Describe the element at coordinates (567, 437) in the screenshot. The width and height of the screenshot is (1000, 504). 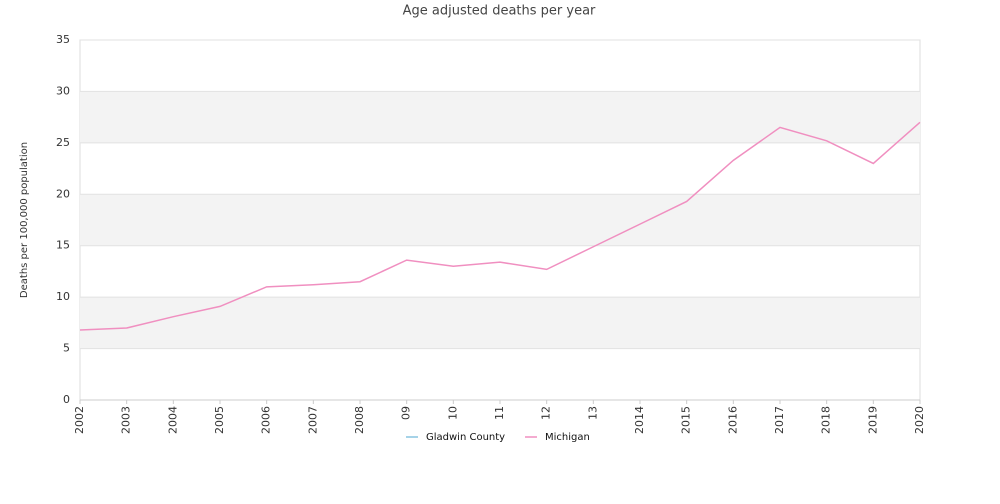
I see `legend-label: Michigan` at that location.